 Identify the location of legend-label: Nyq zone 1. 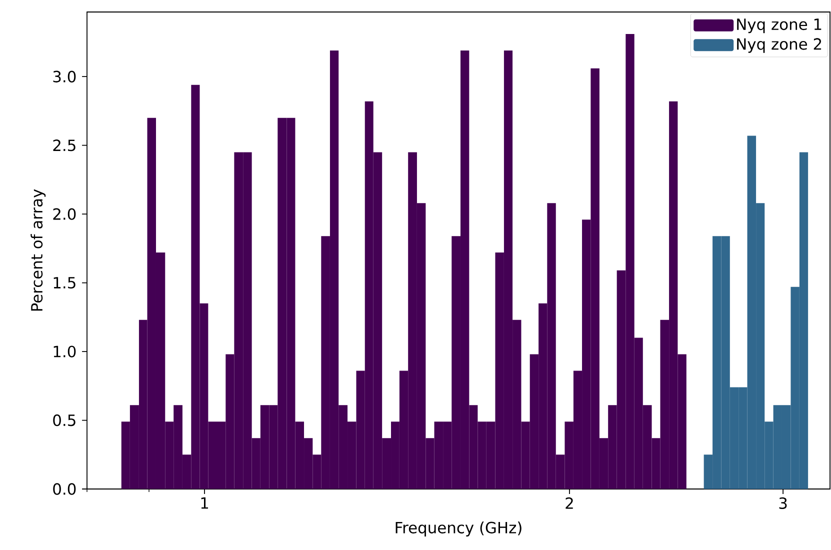
(779, 26).